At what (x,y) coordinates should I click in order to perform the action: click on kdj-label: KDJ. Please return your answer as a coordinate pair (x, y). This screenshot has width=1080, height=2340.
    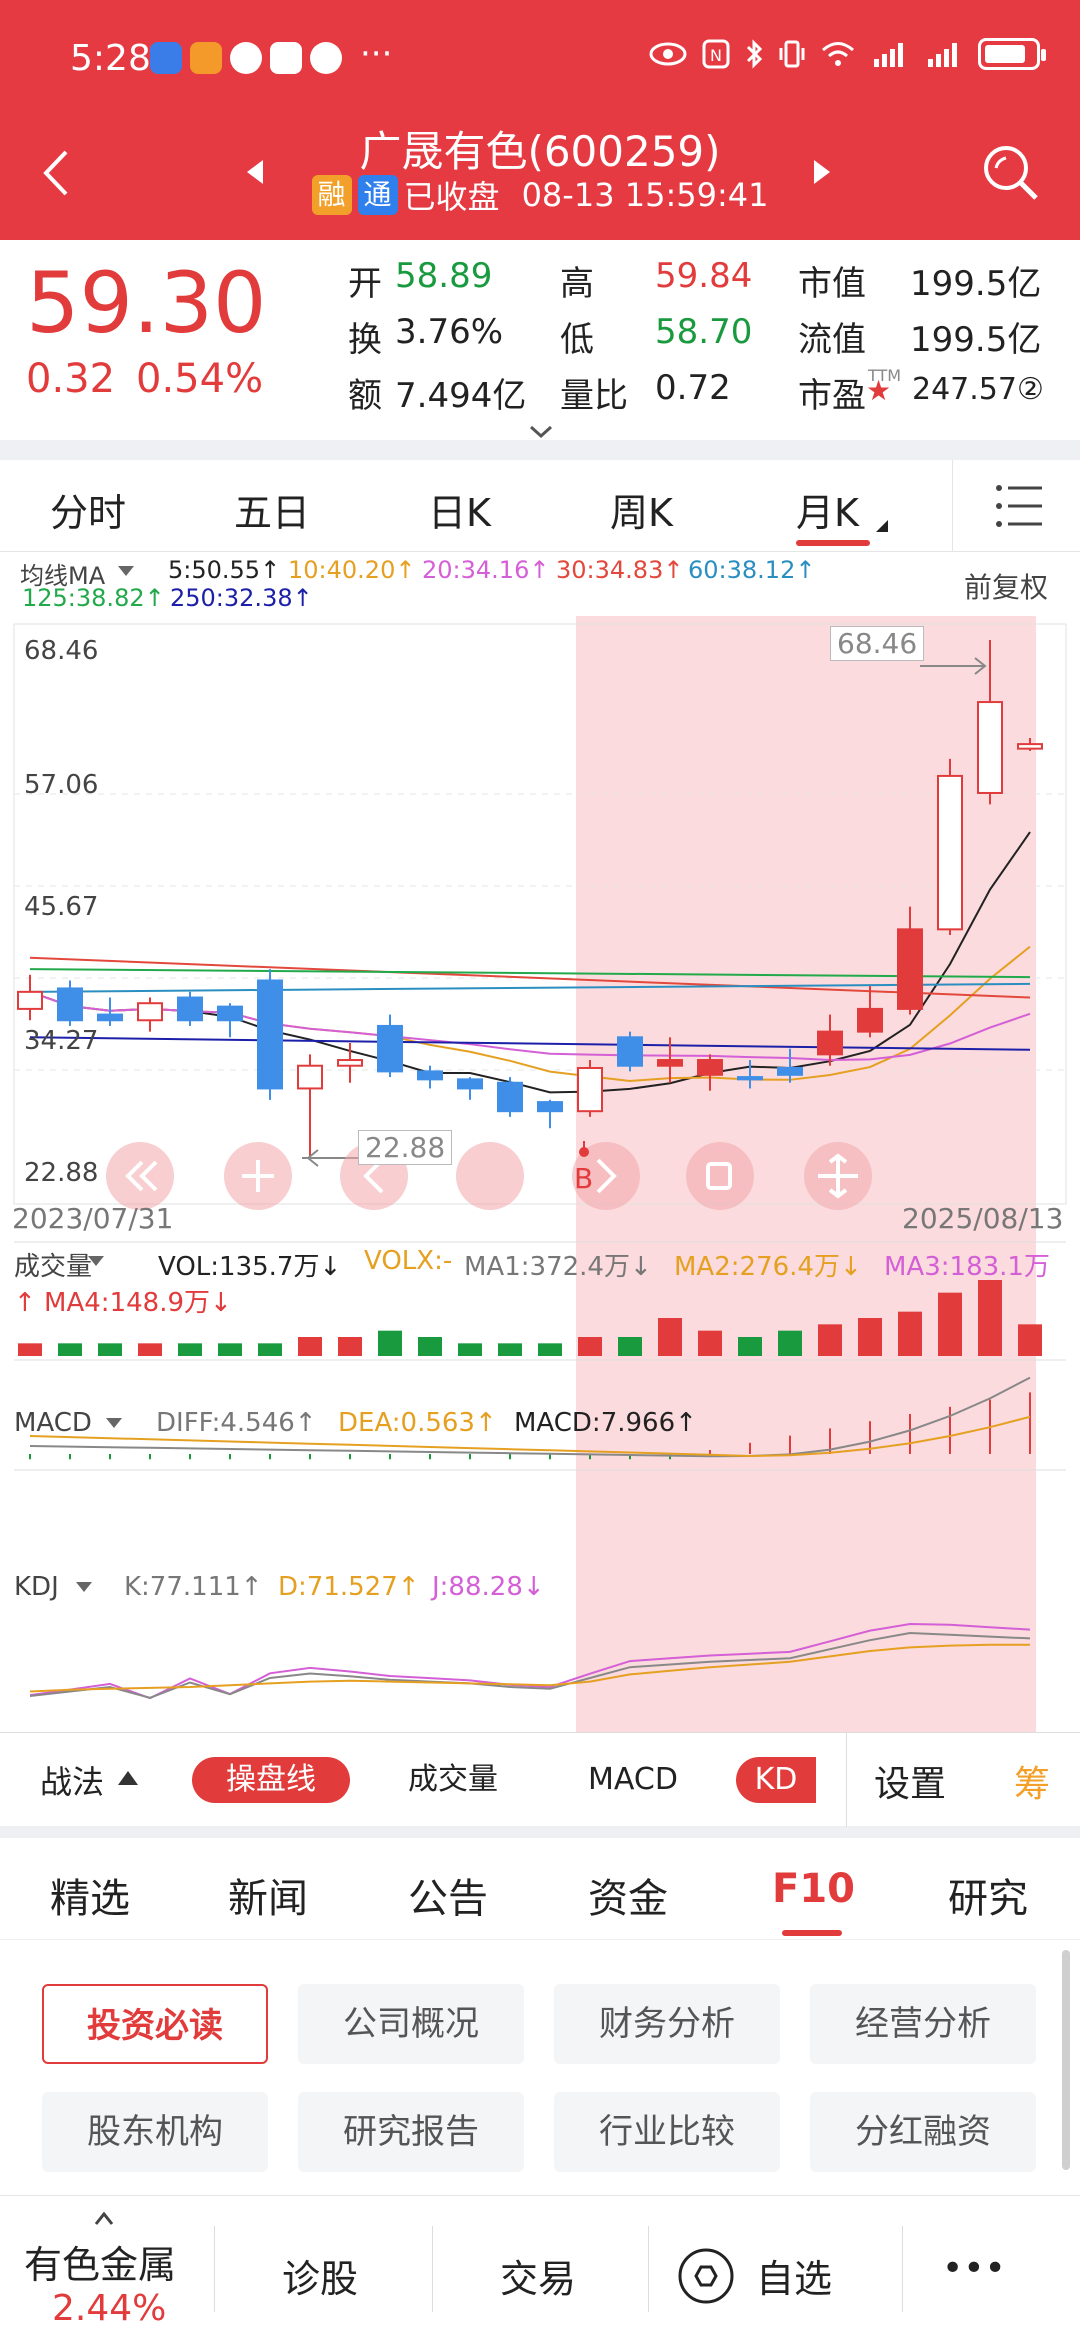
    Looking at the image, I should click on (36, 1587).